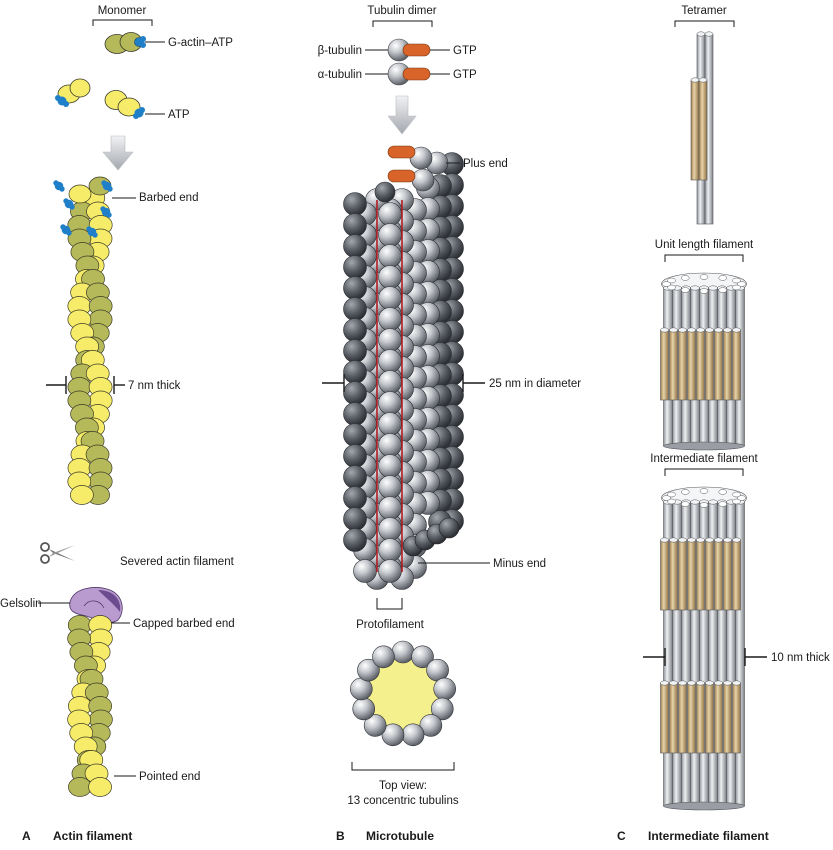 This screenshot has width=833, height=850. What do you see at coordinates (704, 472) in the screenshot?
I see `intermediate-filament-bracket` at bounding box center [704, 472].